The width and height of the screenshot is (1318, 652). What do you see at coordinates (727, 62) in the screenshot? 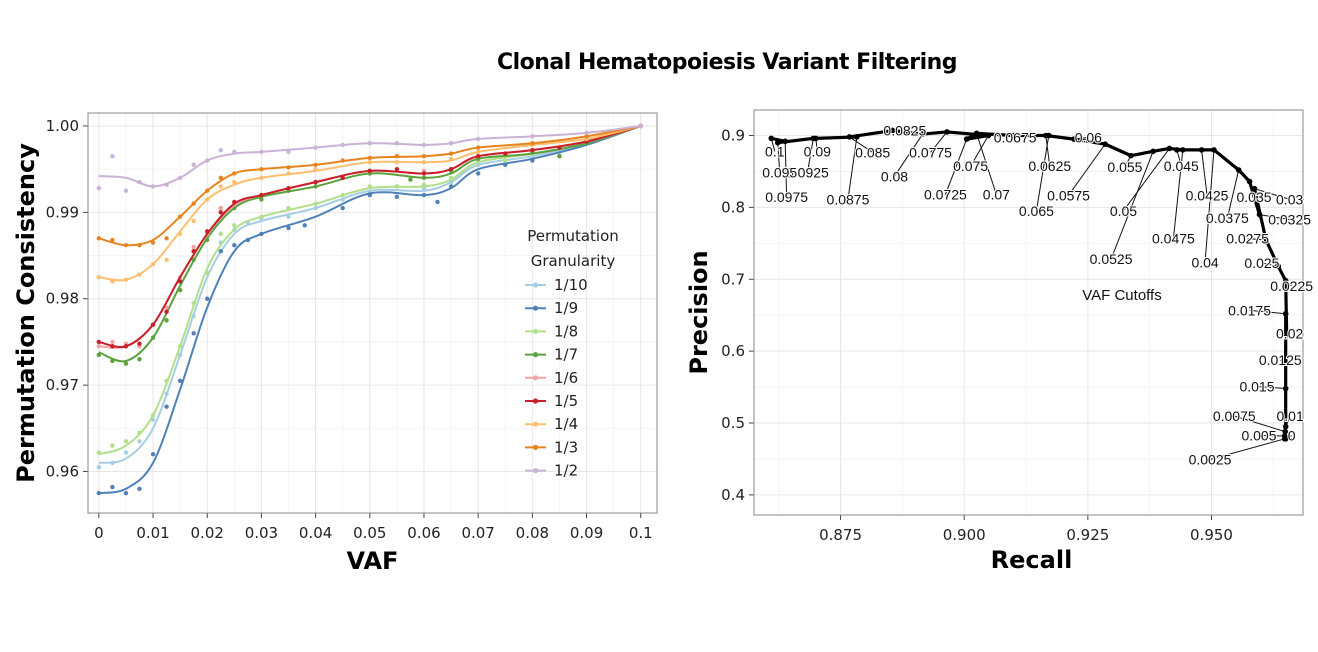
I see `figure-title: Clonal Hematopoiesis Variant Filtering` at bounding box center [727, 62].